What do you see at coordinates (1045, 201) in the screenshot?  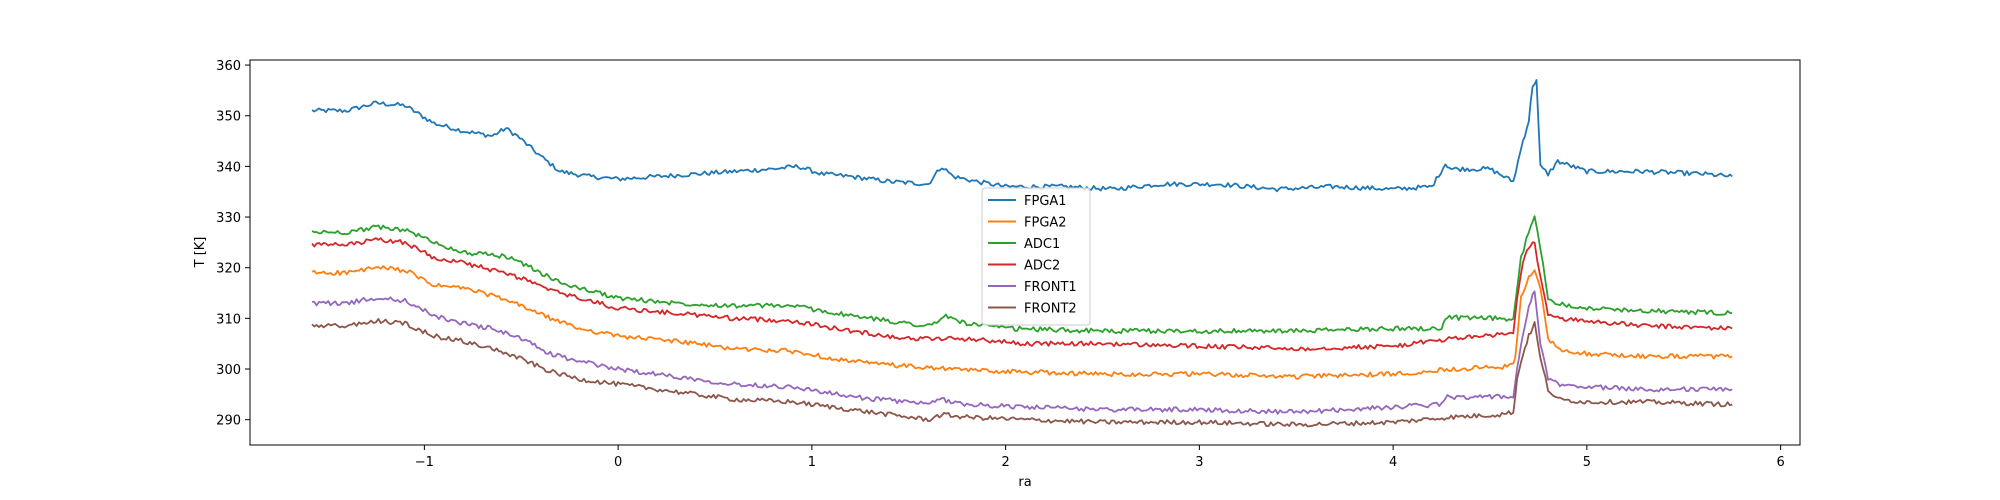 I see `legend-label: FPGA1` at bounding box center [1045, 201].